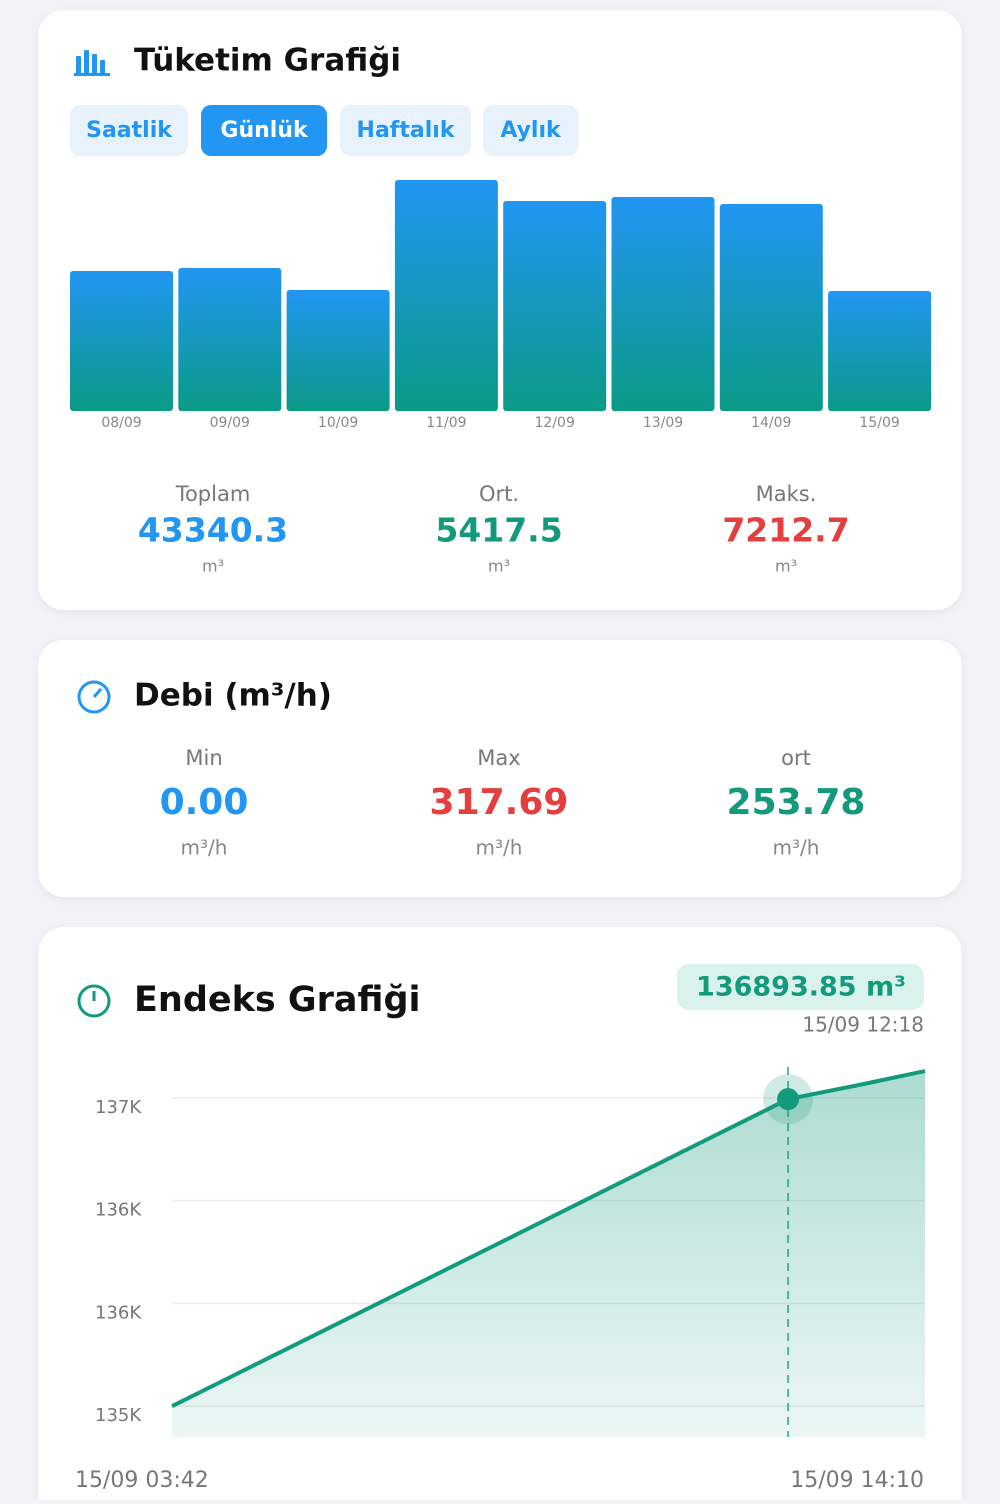  What do you see at coordinates (118, 1415) in the screenshot?
I see `y-tick-label: 135K` at bounding box center [118, 1415].